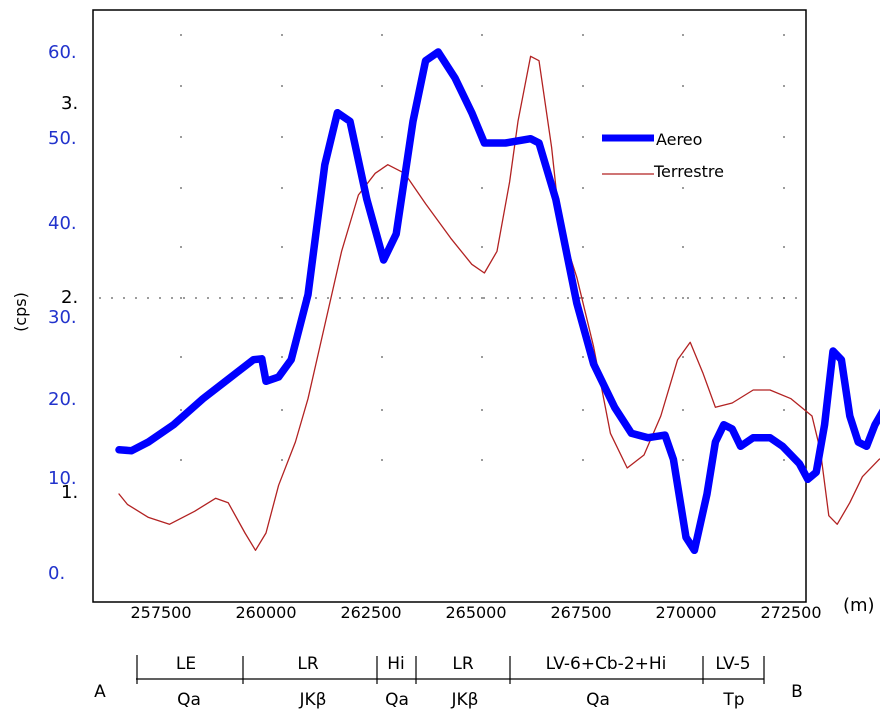 The height and width of the screenshot is (711, 880). I want to click on y-tick-label: 20., so click(62, 399).